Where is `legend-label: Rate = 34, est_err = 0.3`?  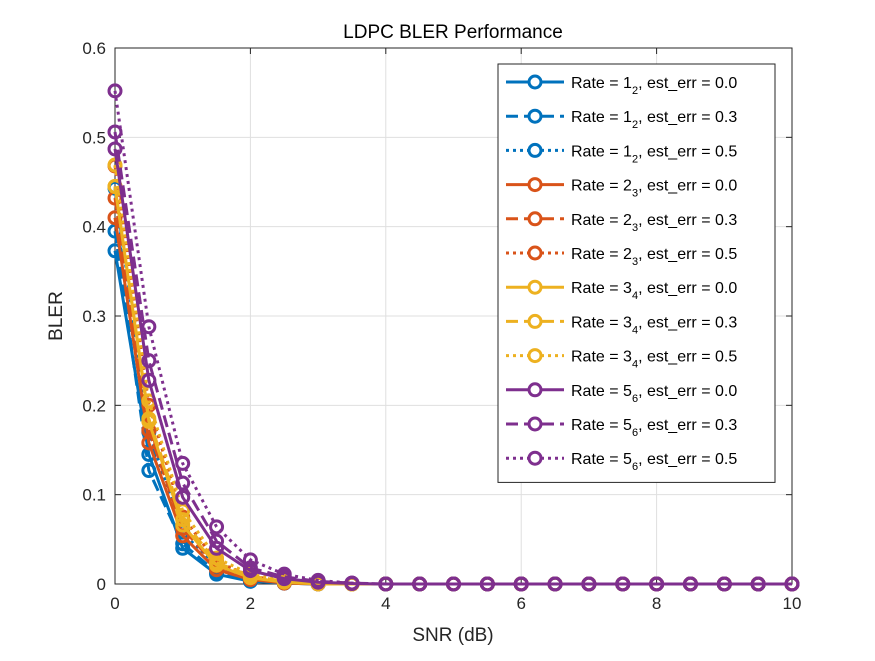 legend-label: Rate = 34, est_err = 0.3 is located at coordinates (654, 325).